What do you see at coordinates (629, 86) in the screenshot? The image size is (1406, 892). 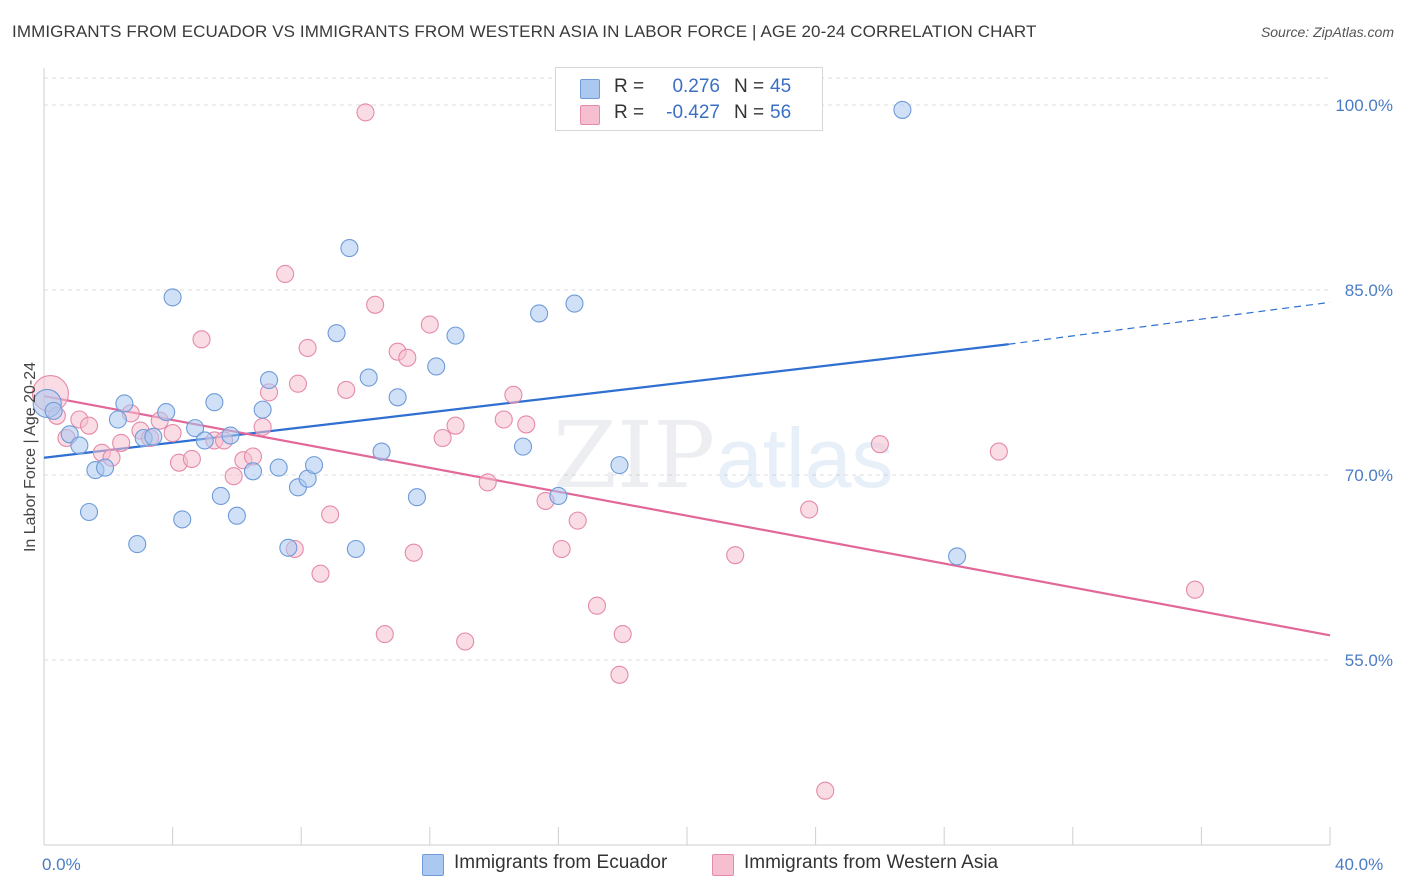 I see `legend-r-label: R =` at bounding box center [629, 86].